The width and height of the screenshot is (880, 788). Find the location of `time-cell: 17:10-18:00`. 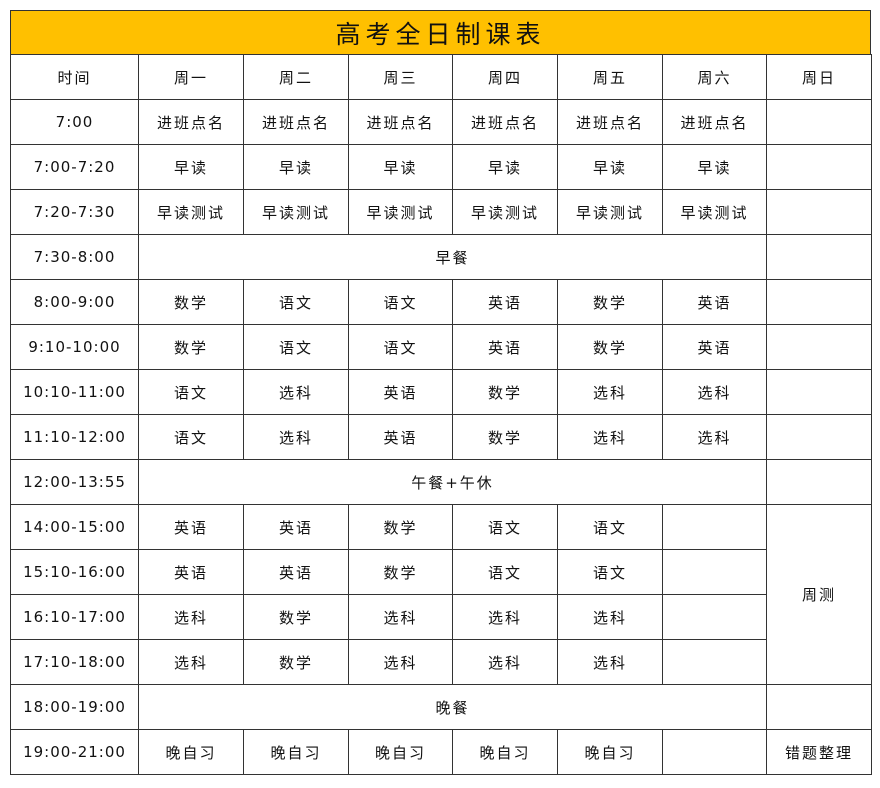

time-cell: 17:10-18:00 is located at coordinates (74, 662).